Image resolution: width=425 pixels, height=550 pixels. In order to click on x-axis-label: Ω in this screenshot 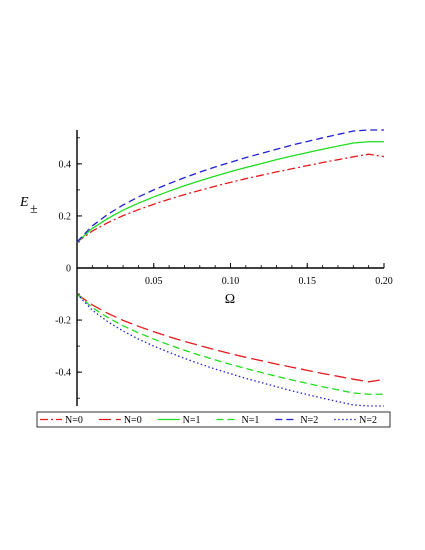, I will do `click(230, 299)`.